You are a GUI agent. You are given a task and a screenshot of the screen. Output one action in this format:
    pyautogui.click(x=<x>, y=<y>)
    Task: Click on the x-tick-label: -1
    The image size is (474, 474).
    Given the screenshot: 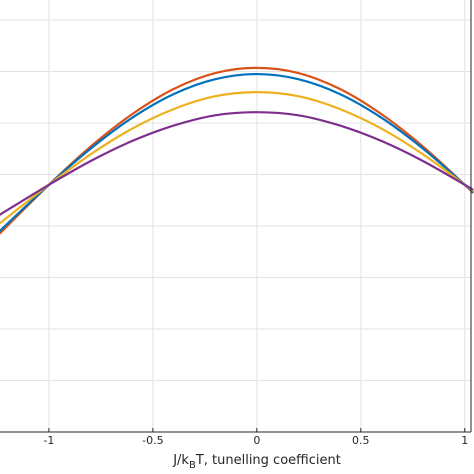 What is the action you would take?
    pyautogui.click(x=48, y=440)
    